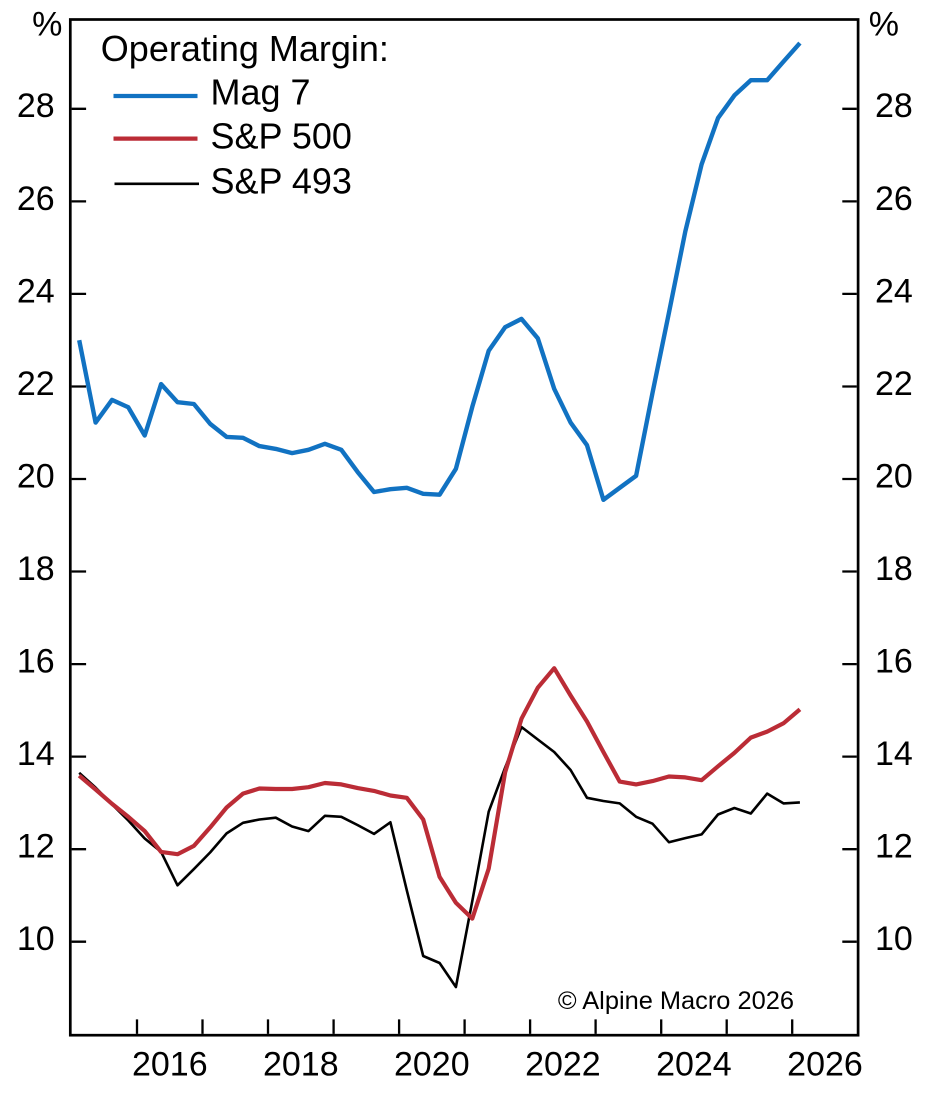 The width and height of the screenshot is (933, 1100). What do you see at coordinates (301, 1065) in the screenshot?
I see `svg-text: 2018` at bounding box center [301, 1065].